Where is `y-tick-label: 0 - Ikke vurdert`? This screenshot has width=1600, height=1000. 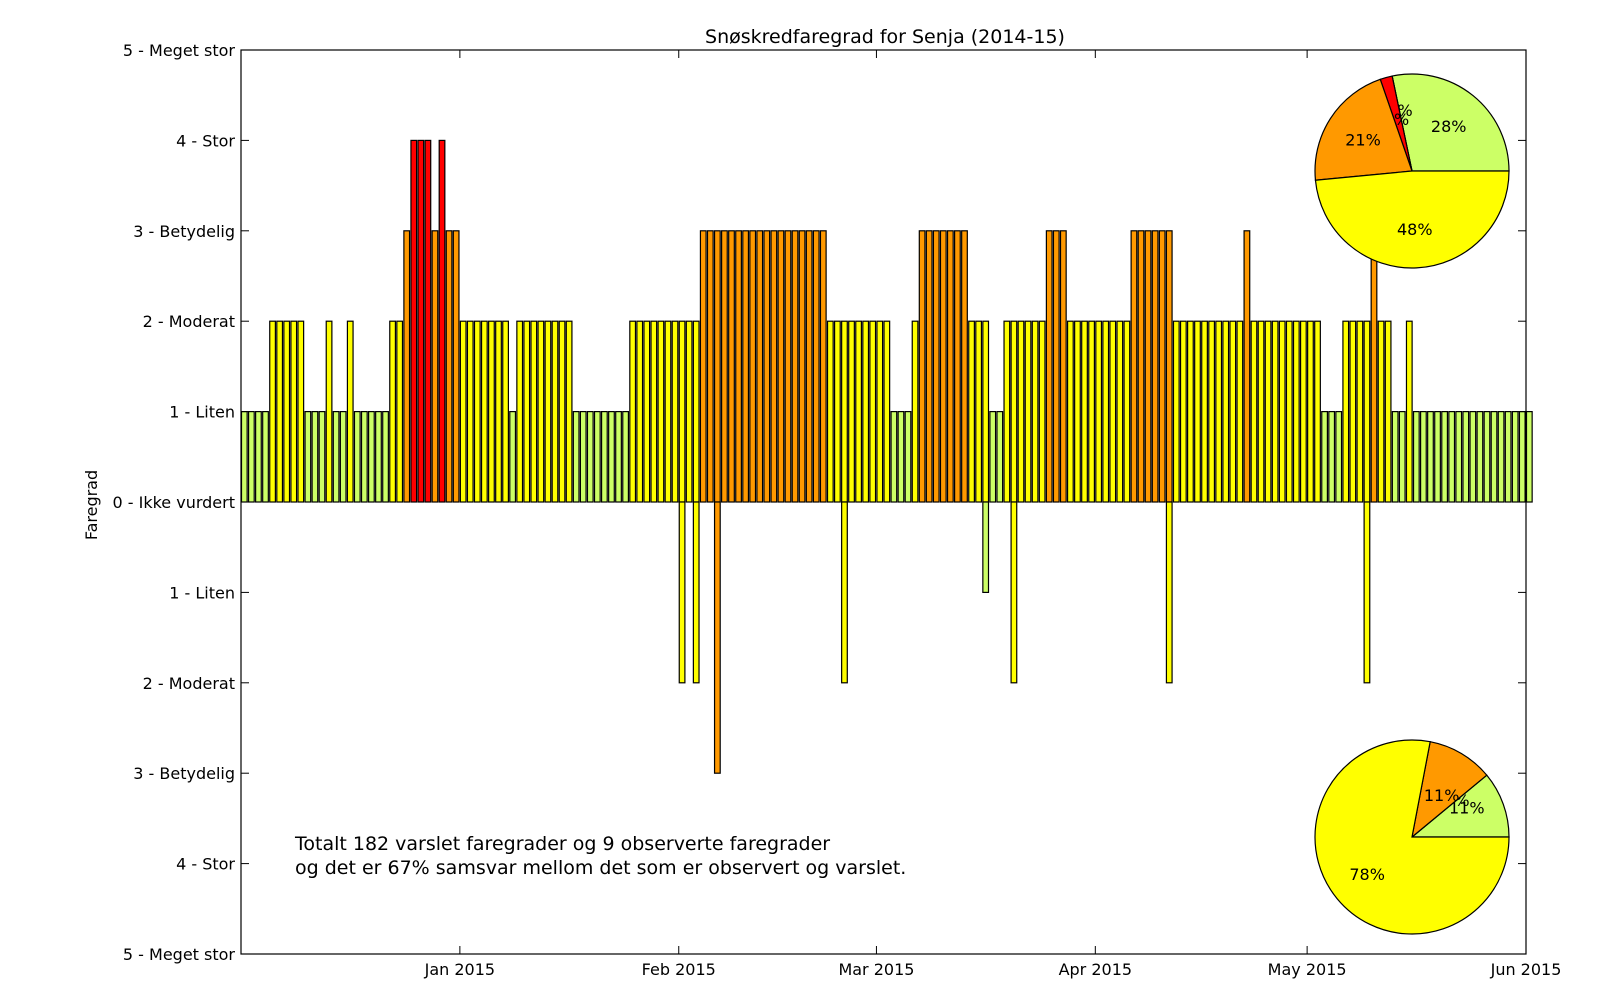 y-tick-label: 0 - Ikke vurdert is located at coordinates (174, 502).